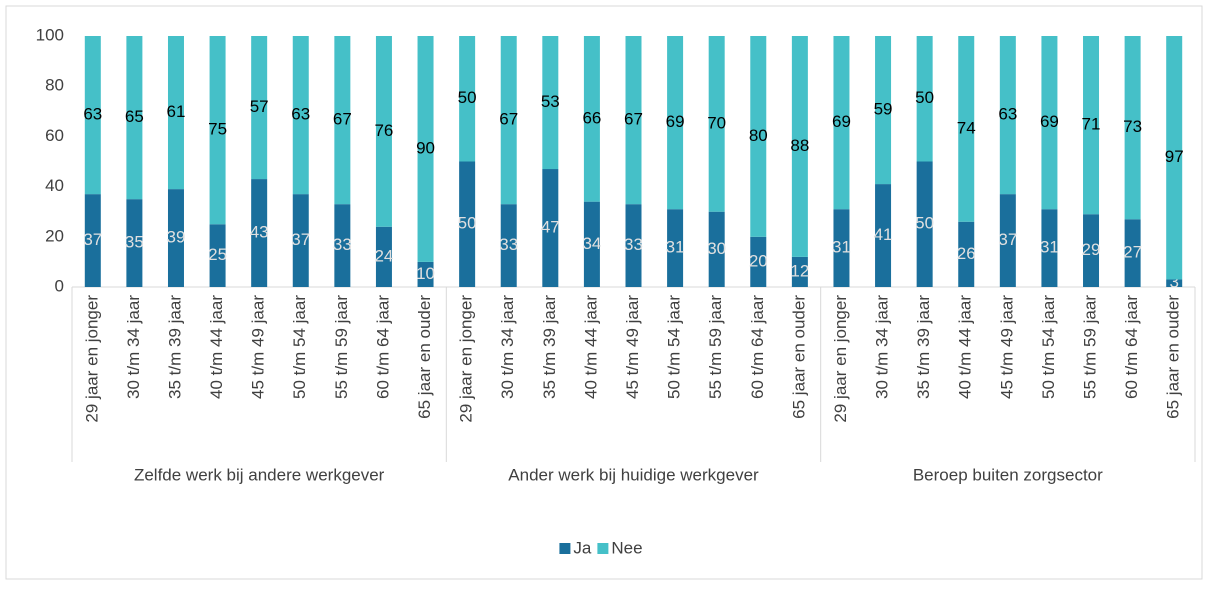 The height and width of the screenshot is (590, 1208). Describe the element at coordinates (1008, 474) in the screenshot. I see `group-label: Beroep buiten zorgsector` at that location.